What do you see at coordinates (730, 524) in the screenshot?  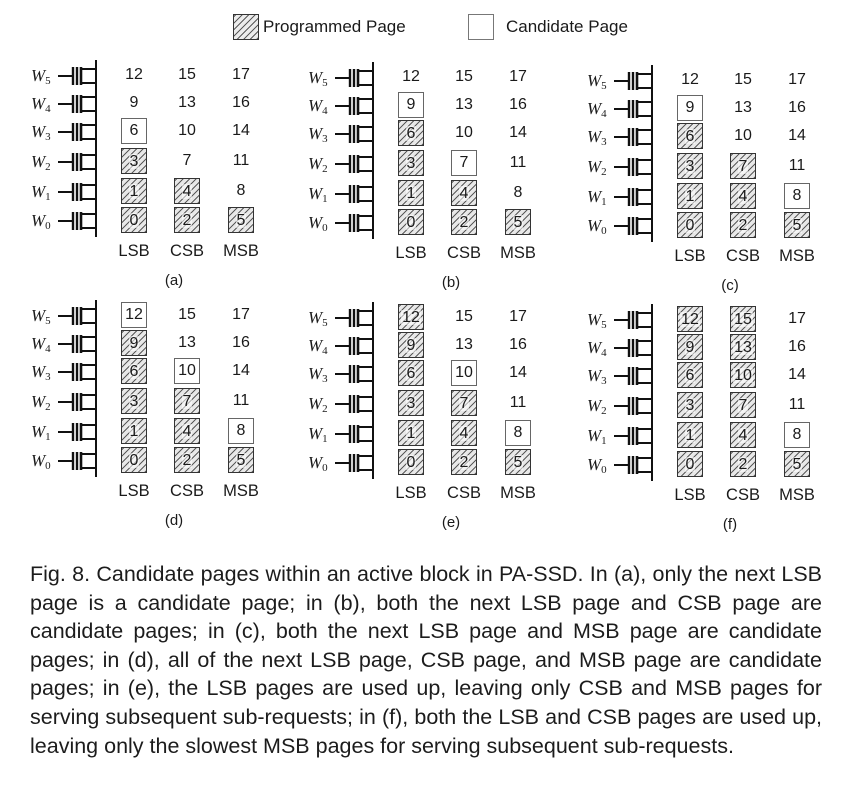 I see `panel-label: (f)` at bounding box center [730, 524].